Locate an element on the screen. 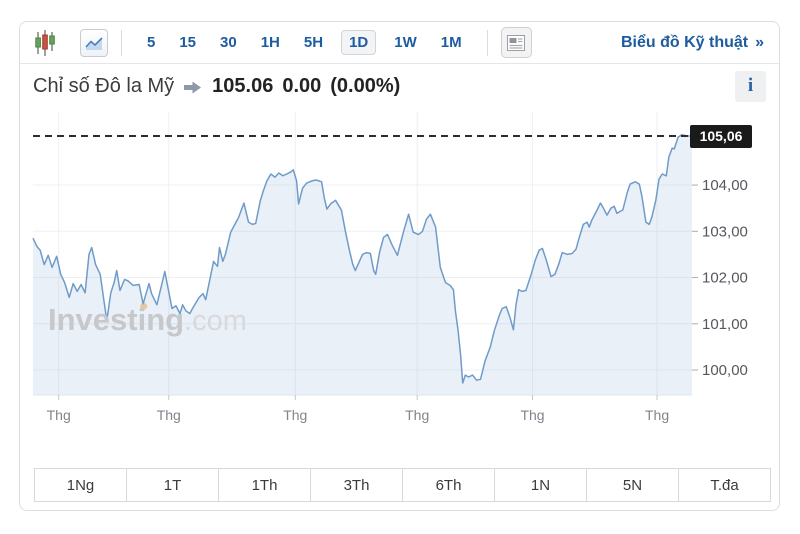  range-3Th: 3Th is located at coordinates (356, 485).